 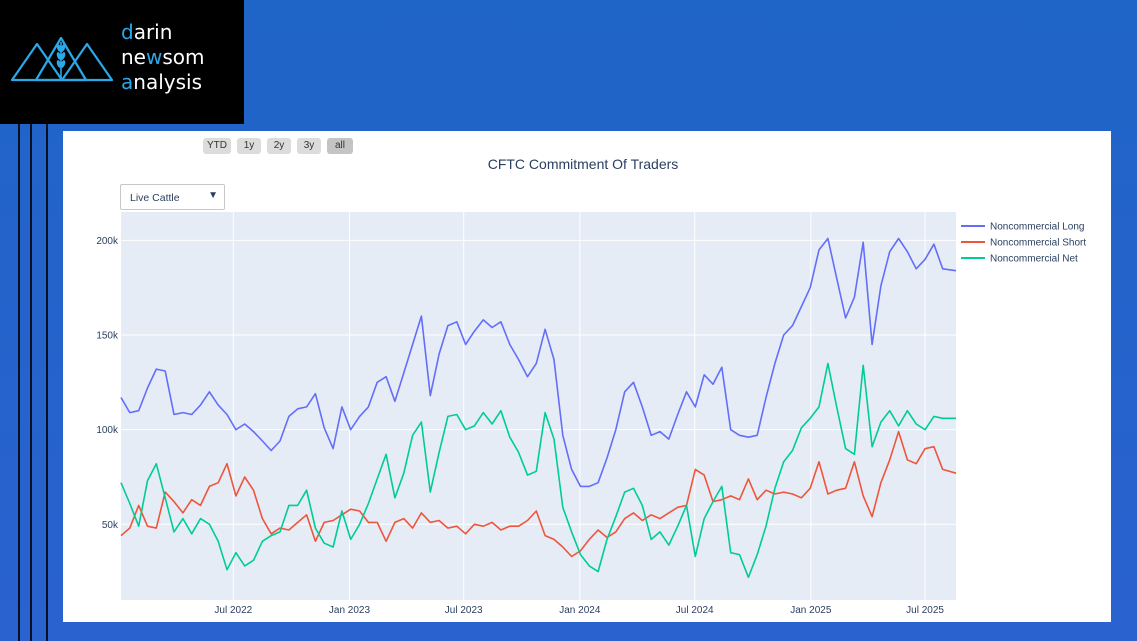 I want to click on chart-title: CFTC Commitment Of Traders, so click(x=583, y=164).